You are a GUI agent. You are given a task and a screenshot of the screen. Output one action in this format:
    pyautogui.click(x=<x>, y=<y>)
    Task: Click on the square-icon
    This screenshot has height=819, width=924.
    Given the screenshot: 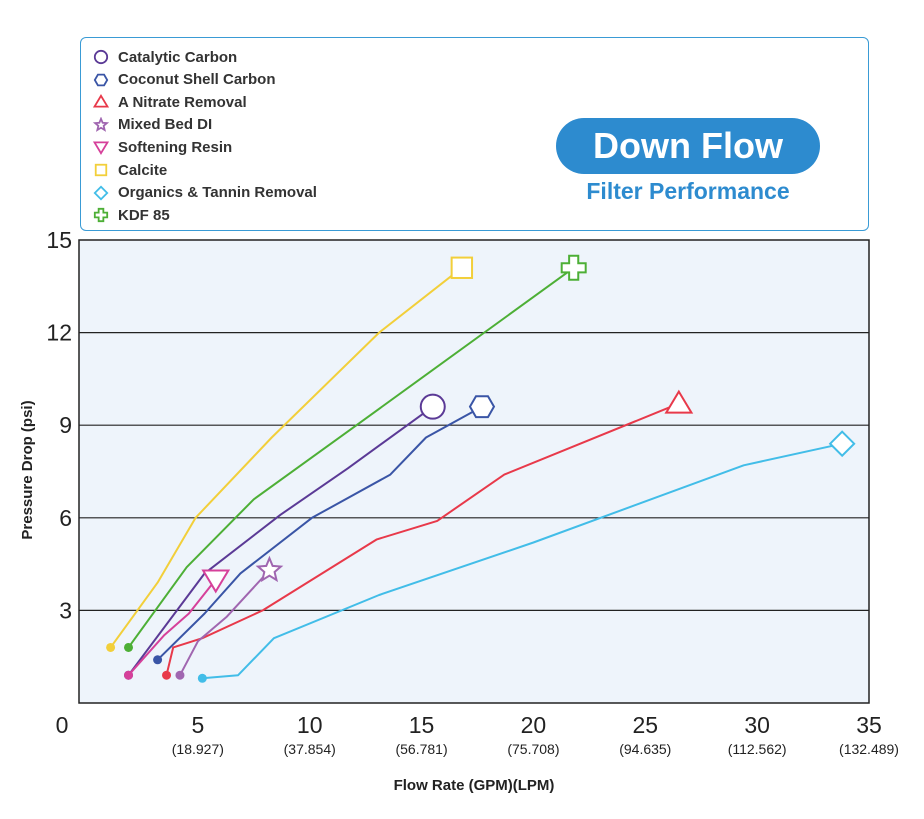 What is the action you would take?
    pyautogui.click(x=101, y=170)
    